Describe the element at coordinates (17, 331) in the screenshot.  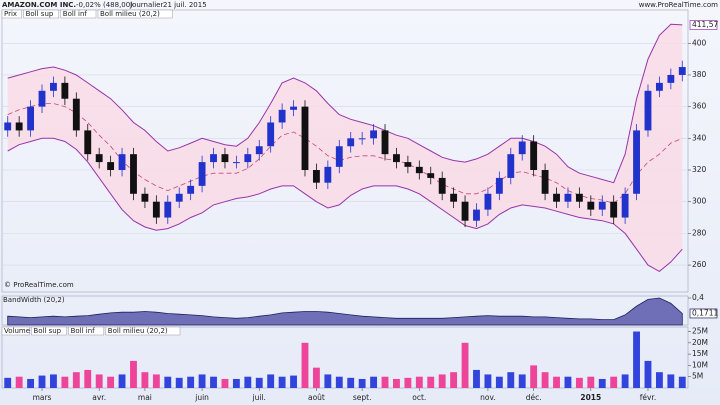
I see `legend-entry: Volume` at that location.